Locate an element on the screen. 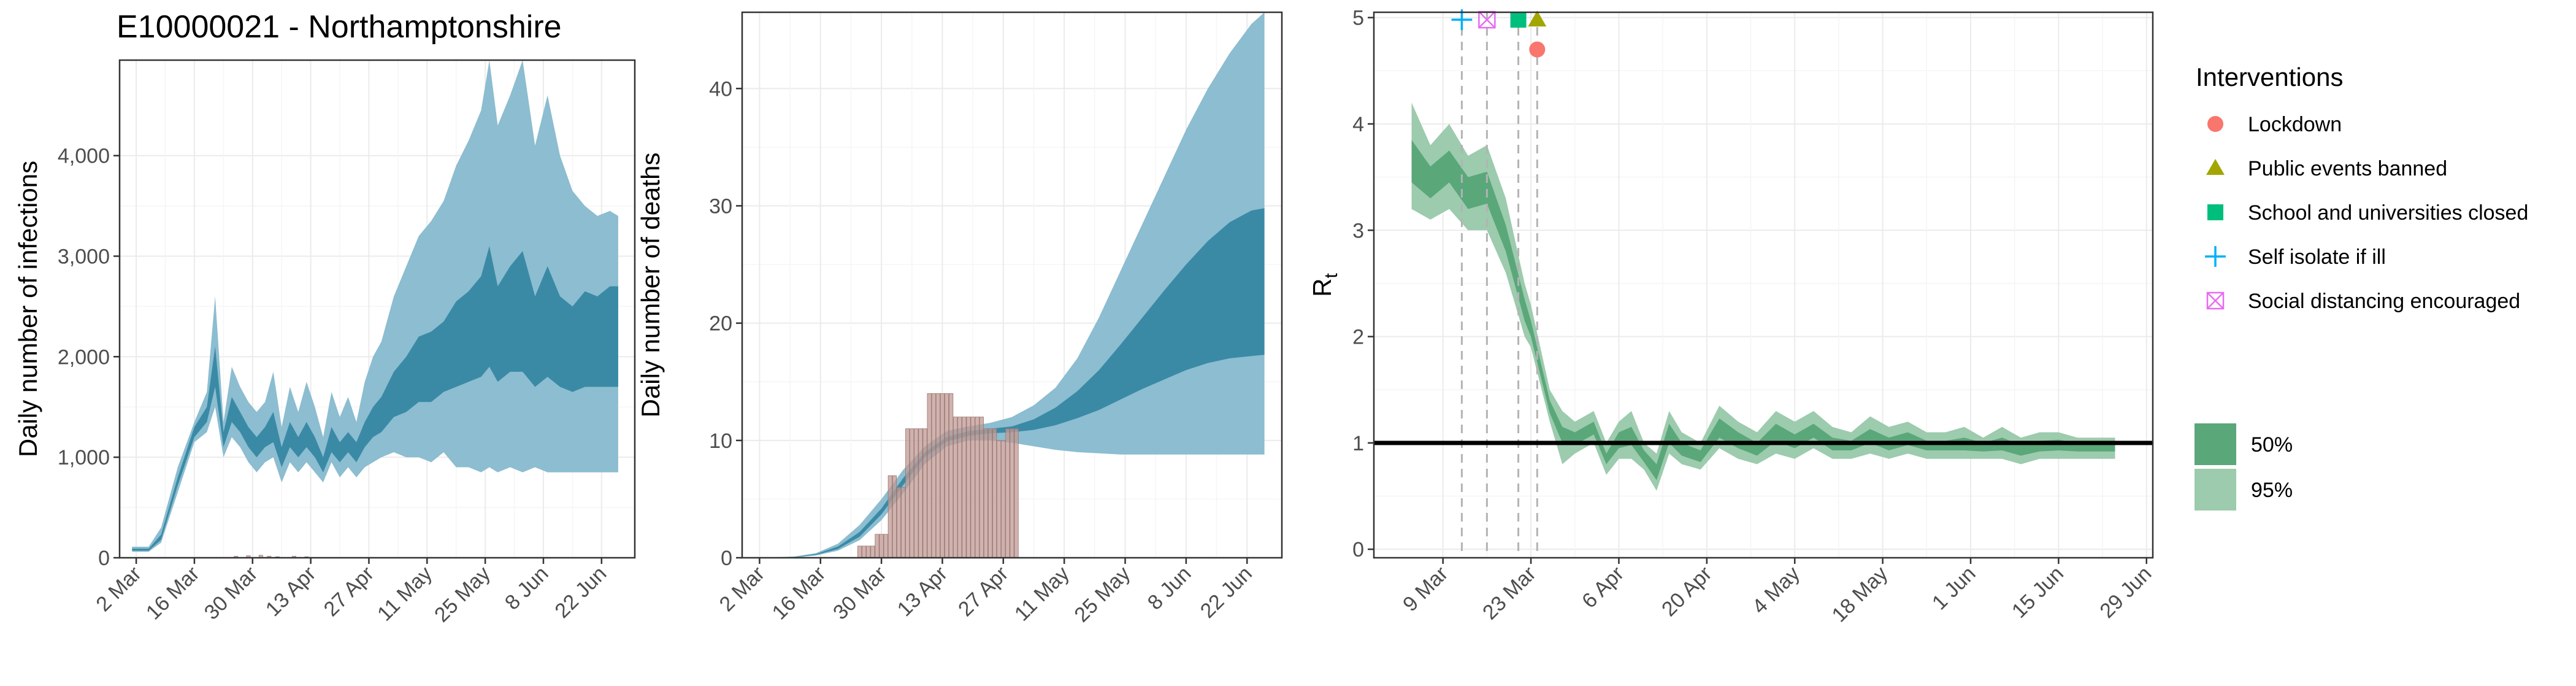 The image size is (2576, 686). infections-panel-border is located at coordinates (377, 309).